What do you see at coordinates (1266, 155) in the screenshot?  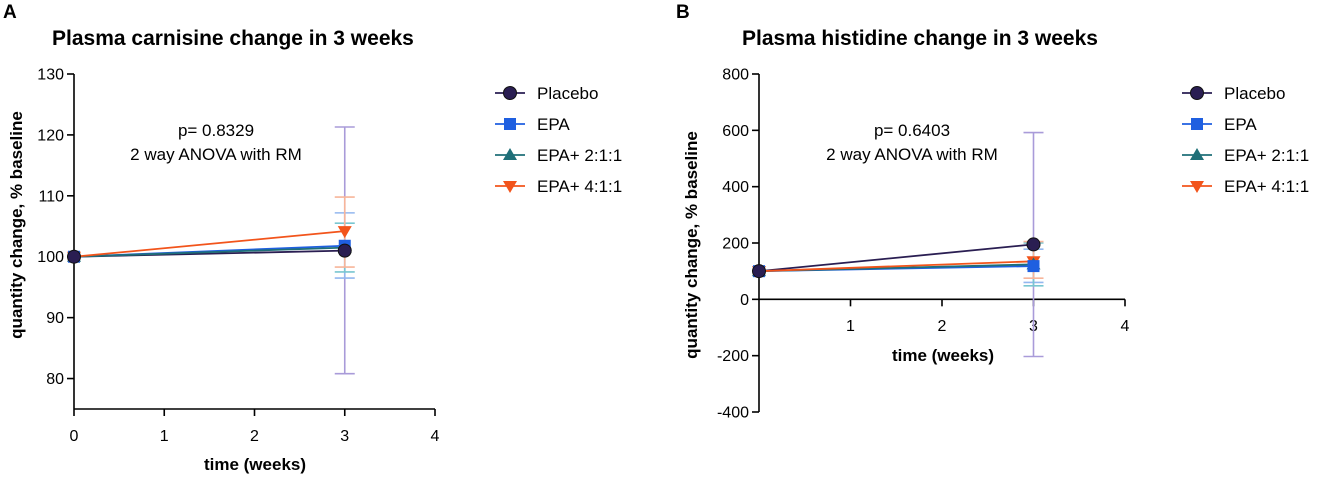 I see `legend-label-epa-2-1-1-b: EPA+ 2:1:1` at bounding box center [1266, 155].